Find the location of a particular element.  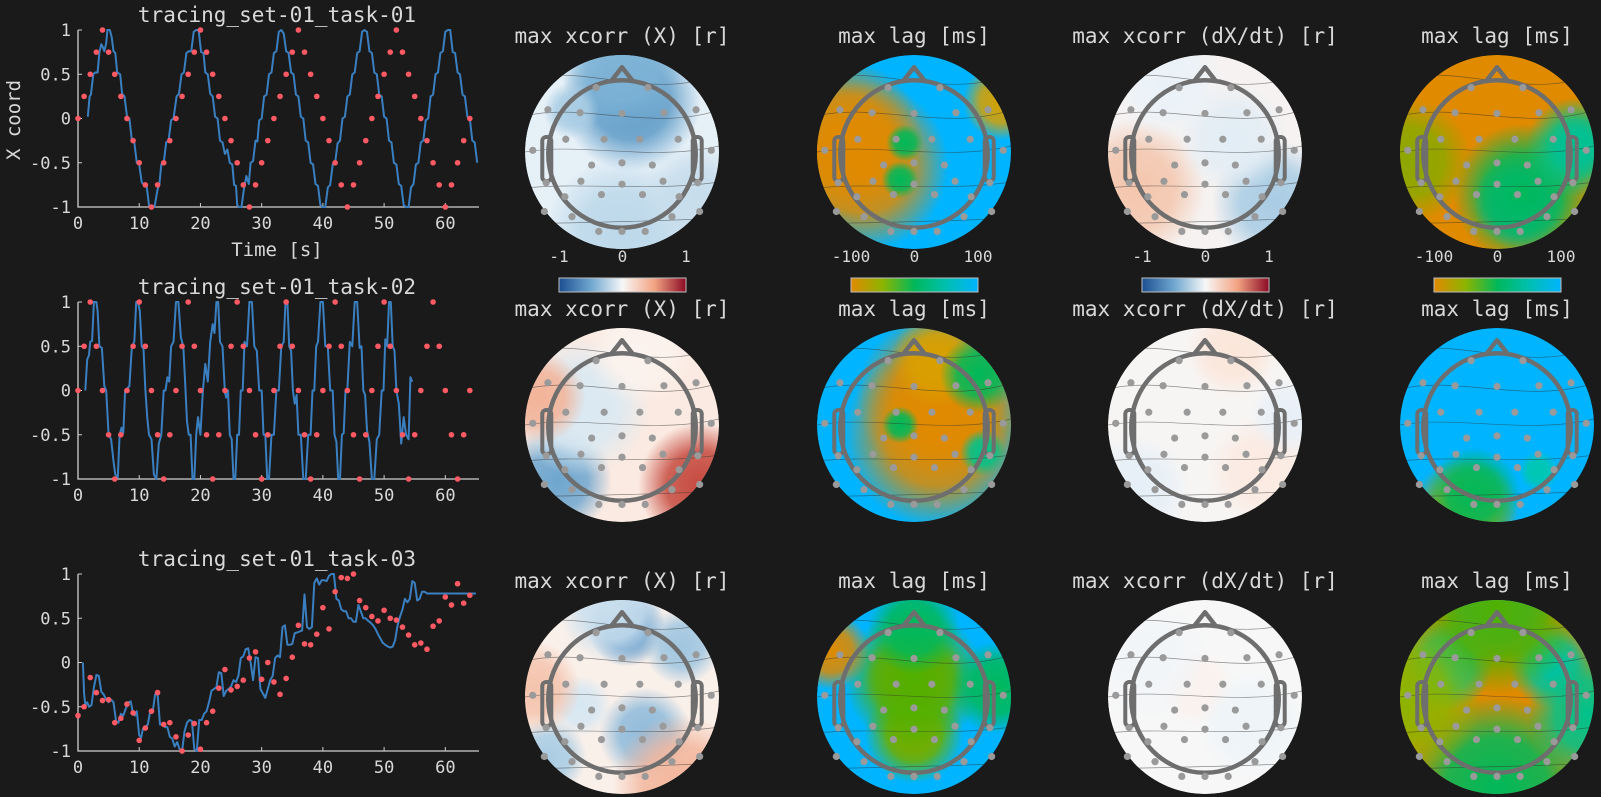

colorbar is located at coordinates (1205, 285).